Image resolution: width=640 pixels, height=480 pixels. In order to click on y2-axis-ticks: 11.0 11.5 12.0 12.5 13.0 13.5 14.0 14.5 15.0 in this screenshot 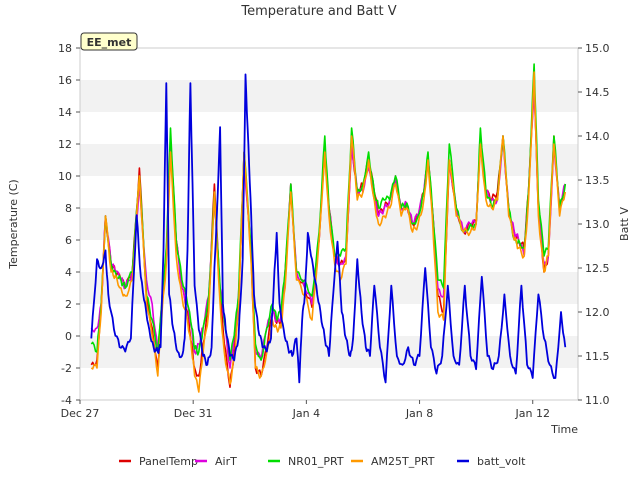, I will do `click(594, 224)`.